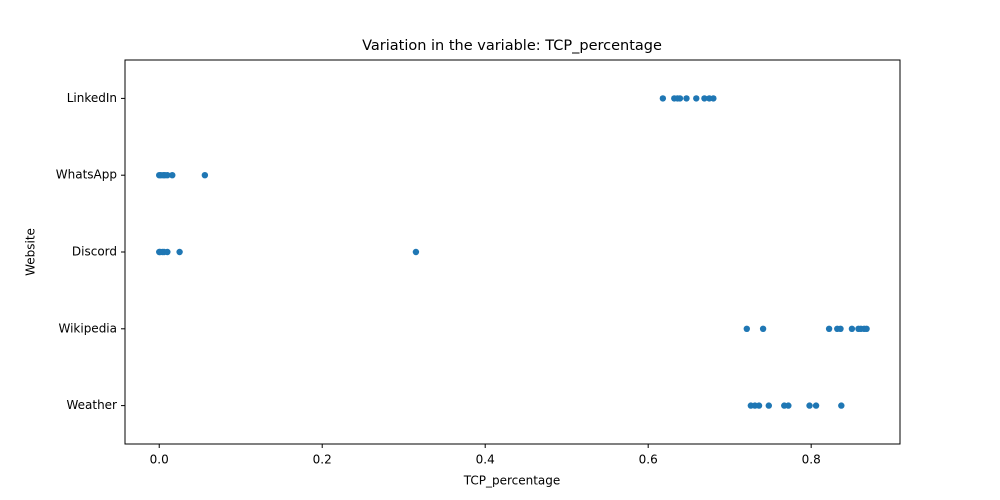 Image resolution: width=1000 pixels, height=500 pixels. Describe the element at coordinates (811, 460) in the screenshot. I see `x-tick-label: 0.8` at that location.